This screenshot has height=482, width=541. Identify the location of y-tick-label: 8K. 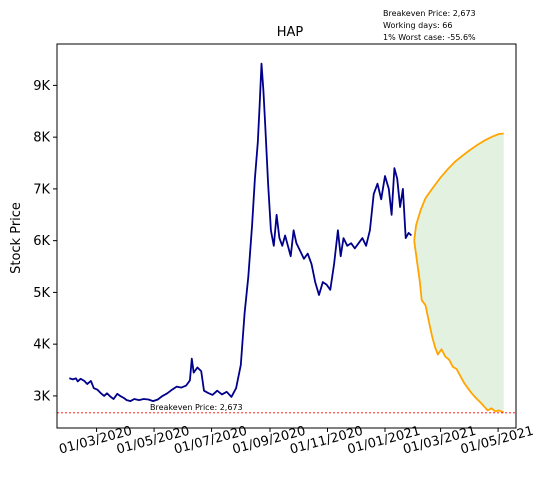
(41, 138).